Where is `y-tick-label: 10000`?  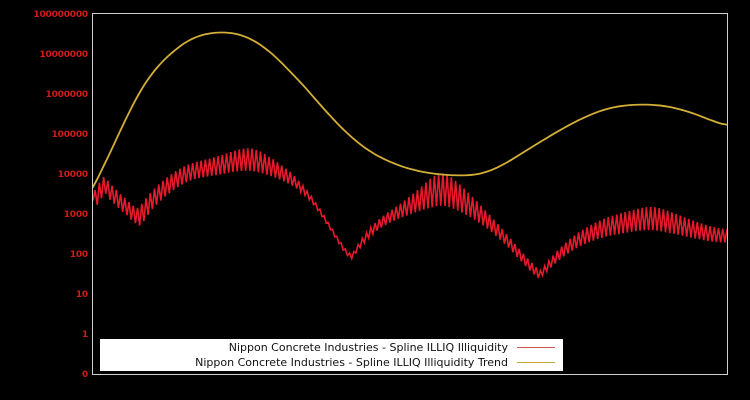 y-tick-label: 10000 is located at coordinates (73, 175).